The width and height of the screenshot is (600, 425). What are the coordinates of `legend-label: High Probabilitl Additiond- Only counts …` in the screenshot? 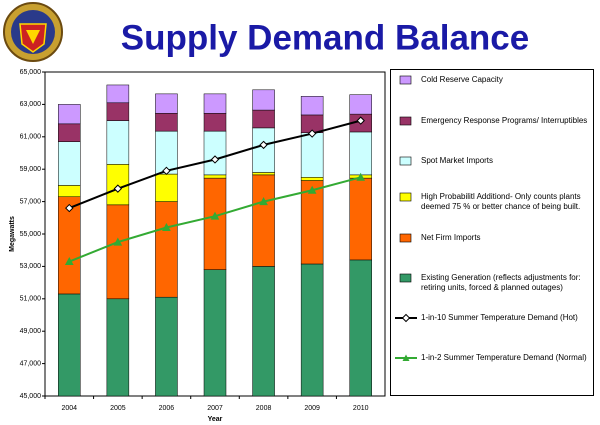 It's located at (501, 201).